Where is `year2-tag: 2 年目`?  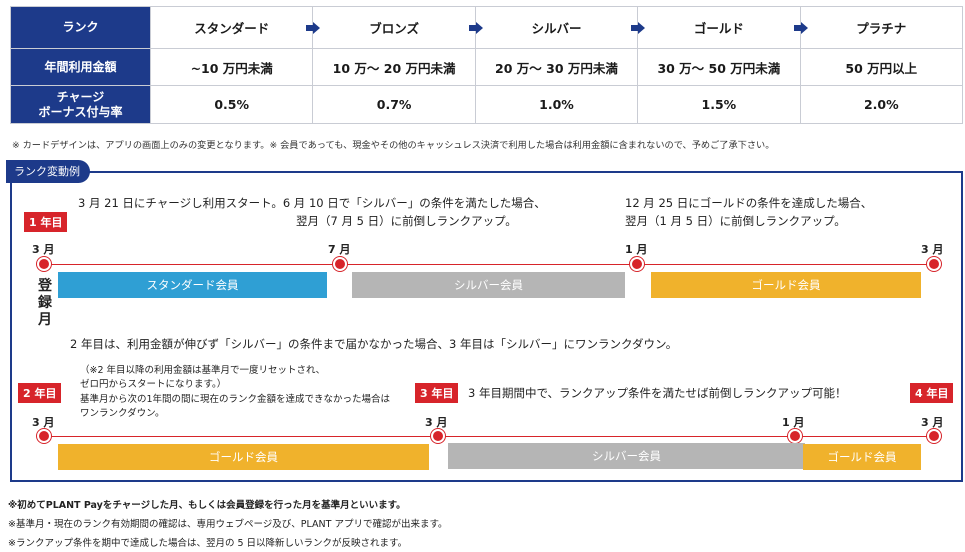
year2-tag: 2 年目 is located at coordinates (40, 393).